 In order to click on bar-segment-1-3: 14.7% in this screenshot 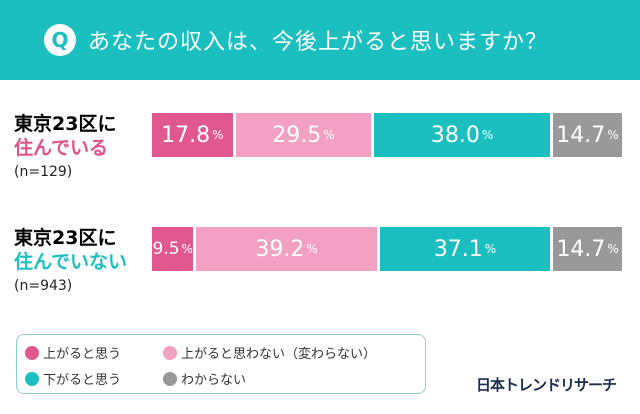, I will do `click(587, 249)`.